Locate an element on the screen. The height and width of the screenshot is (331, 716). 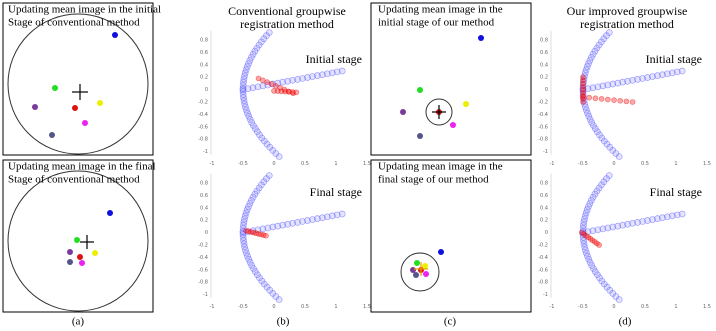
x-tick-label: -0.5 is located at coordinates (583, 164).